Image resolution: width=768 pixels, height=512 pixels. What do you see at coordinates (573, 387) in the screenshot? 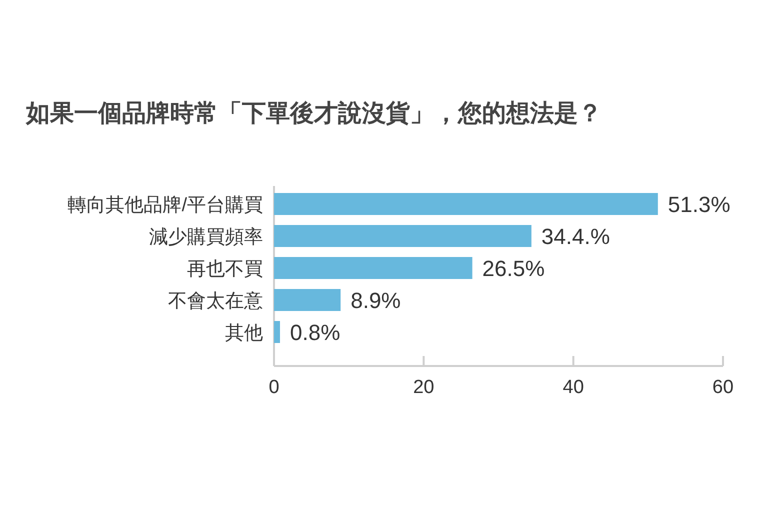
I see `tick-label: 40` at bounding box center [573, 387].